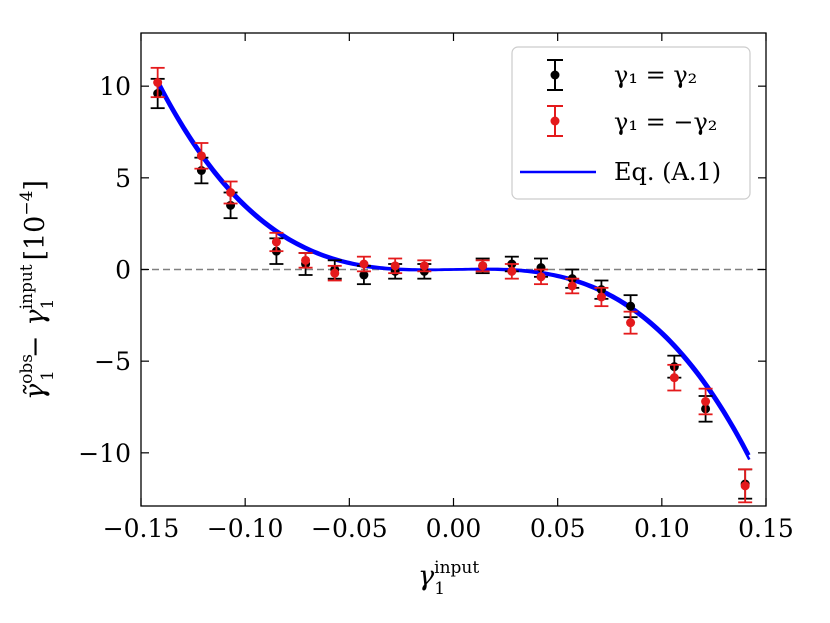 This screenshot has height=623, width=830. Describe the element at coordinates (123, 270) in the screenshot. I see `y-tick-label: 0` at that location.